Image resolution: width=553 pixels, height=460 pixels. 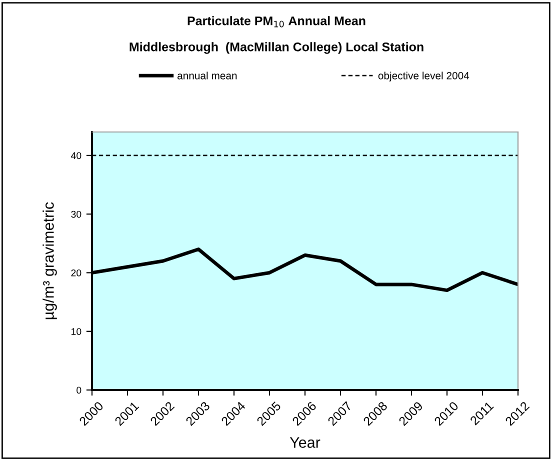 What do you see at coordinates (76, 156) in the screenshot?
I see `y-tick-label: 40` at bounding box center [76, 156].